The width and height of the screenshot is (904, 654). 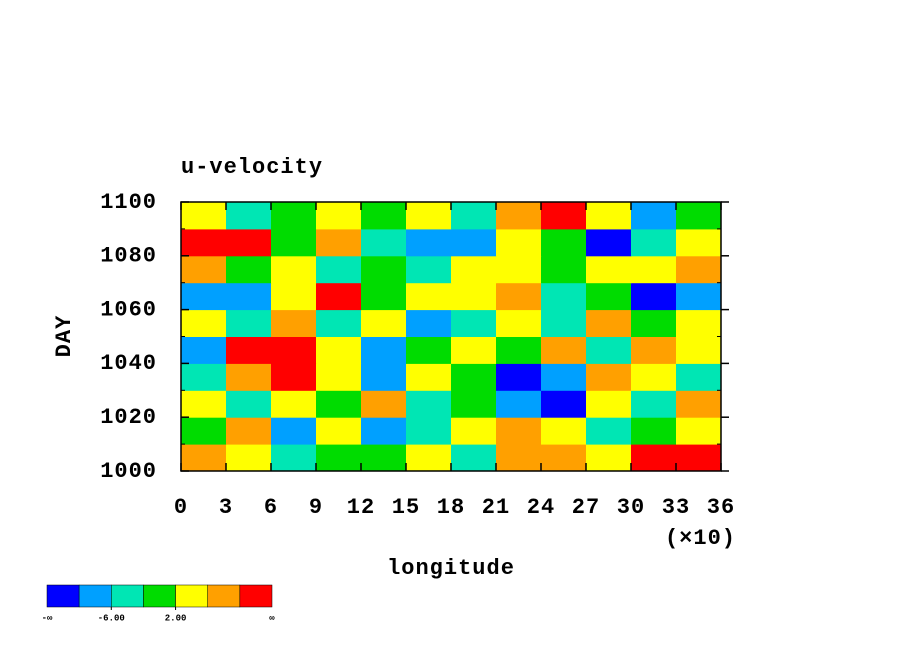 What do you see at coordinates (631, 507) in the screenshot?
I see `x-tick-label: 30` at bounding box center [631, 507].